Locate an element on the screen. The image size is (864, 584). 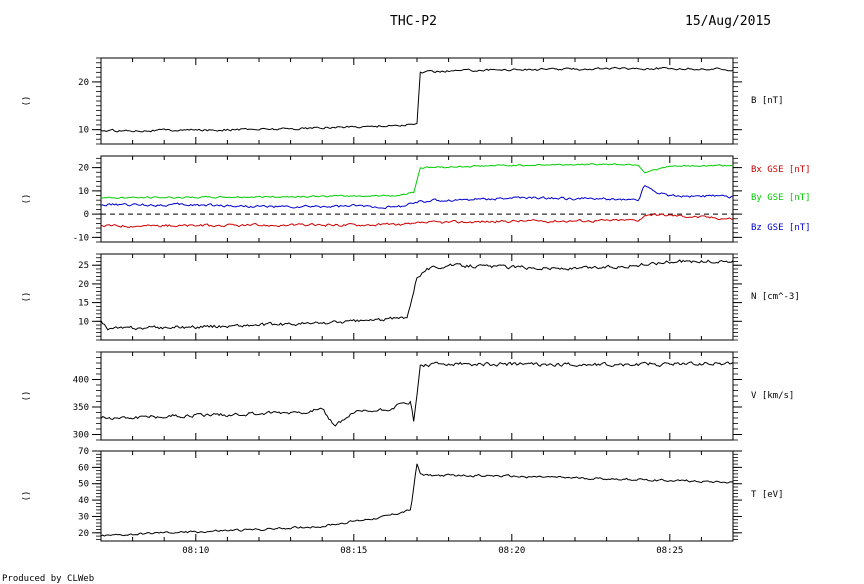
series-label: V [km/s] is located at coordinates (772, 396).